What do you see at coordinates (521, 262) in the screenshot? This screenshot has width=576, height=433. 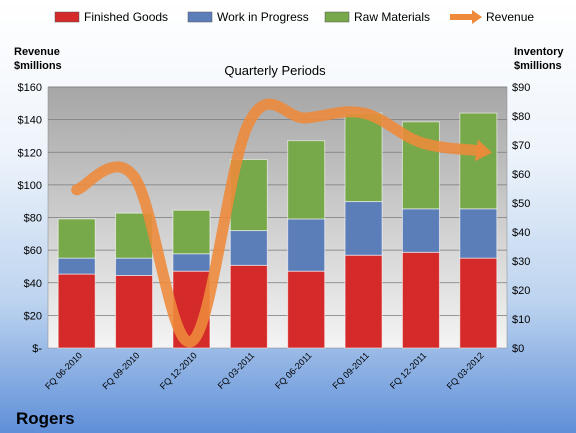 I see `right-tick-label: $30` at bounding box center [521, 262].